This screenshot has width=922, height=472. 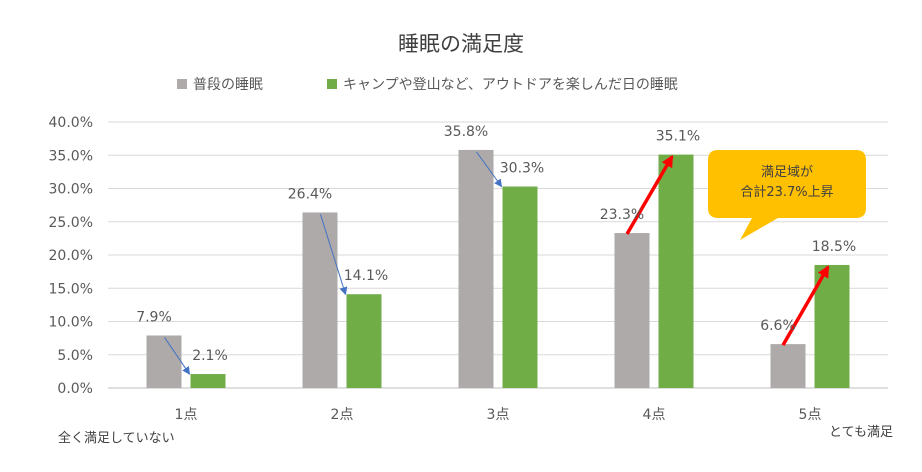 What do you see at coordinates (510, 85) in the screenshot?
I see `legend-label-outdoor: キャンプや登山など、アウトドアを楽しんだ日の睡眠` at bounding box center [510, 85].